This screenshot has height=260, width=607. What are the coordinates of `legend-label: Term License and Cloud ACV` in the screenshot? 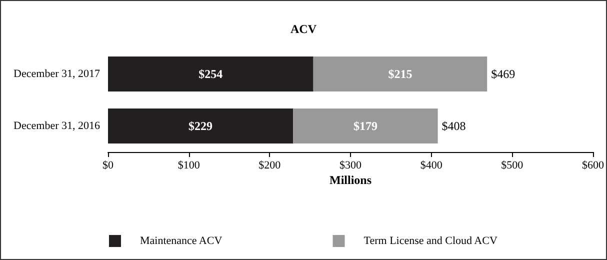 It's located at (431, 241).